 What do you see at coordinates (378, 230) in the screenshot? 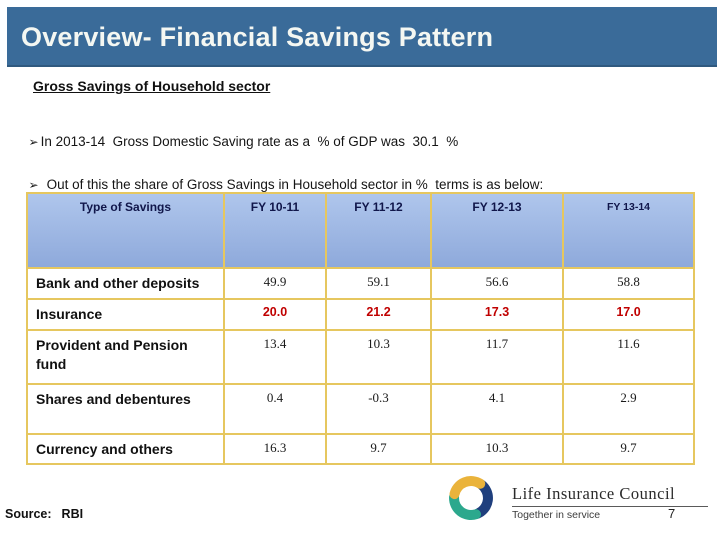
I see `column-header: FY 11-12` at bounding box center [378, 230].